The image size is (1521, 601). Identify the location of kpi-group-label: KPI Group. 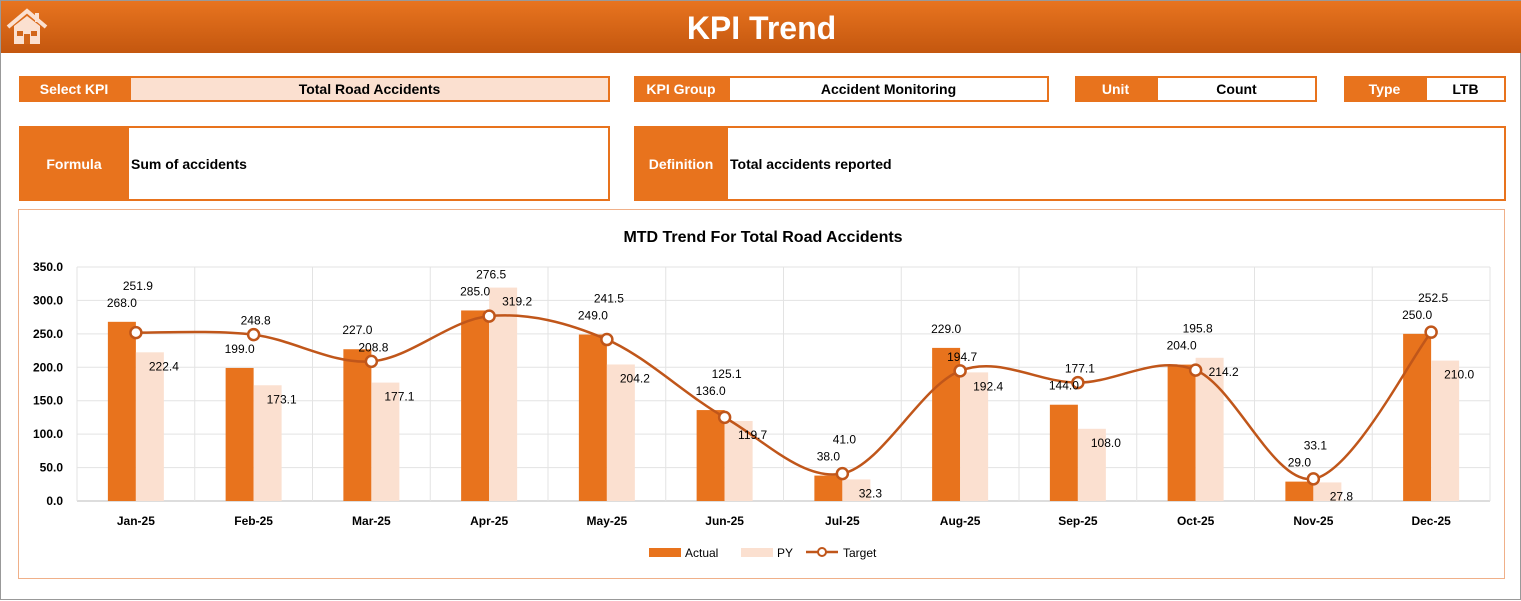
(681, 89).